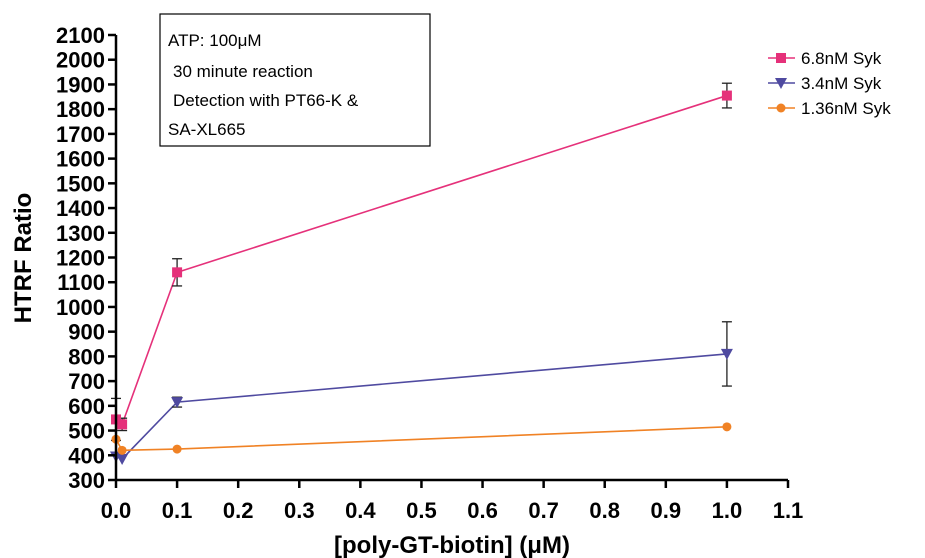 The height and width of the screenshot is (558, 925). Describe the element at coordinates (666, 510) in the screenshot. I see `x-tick-label: 0.9` at that location.